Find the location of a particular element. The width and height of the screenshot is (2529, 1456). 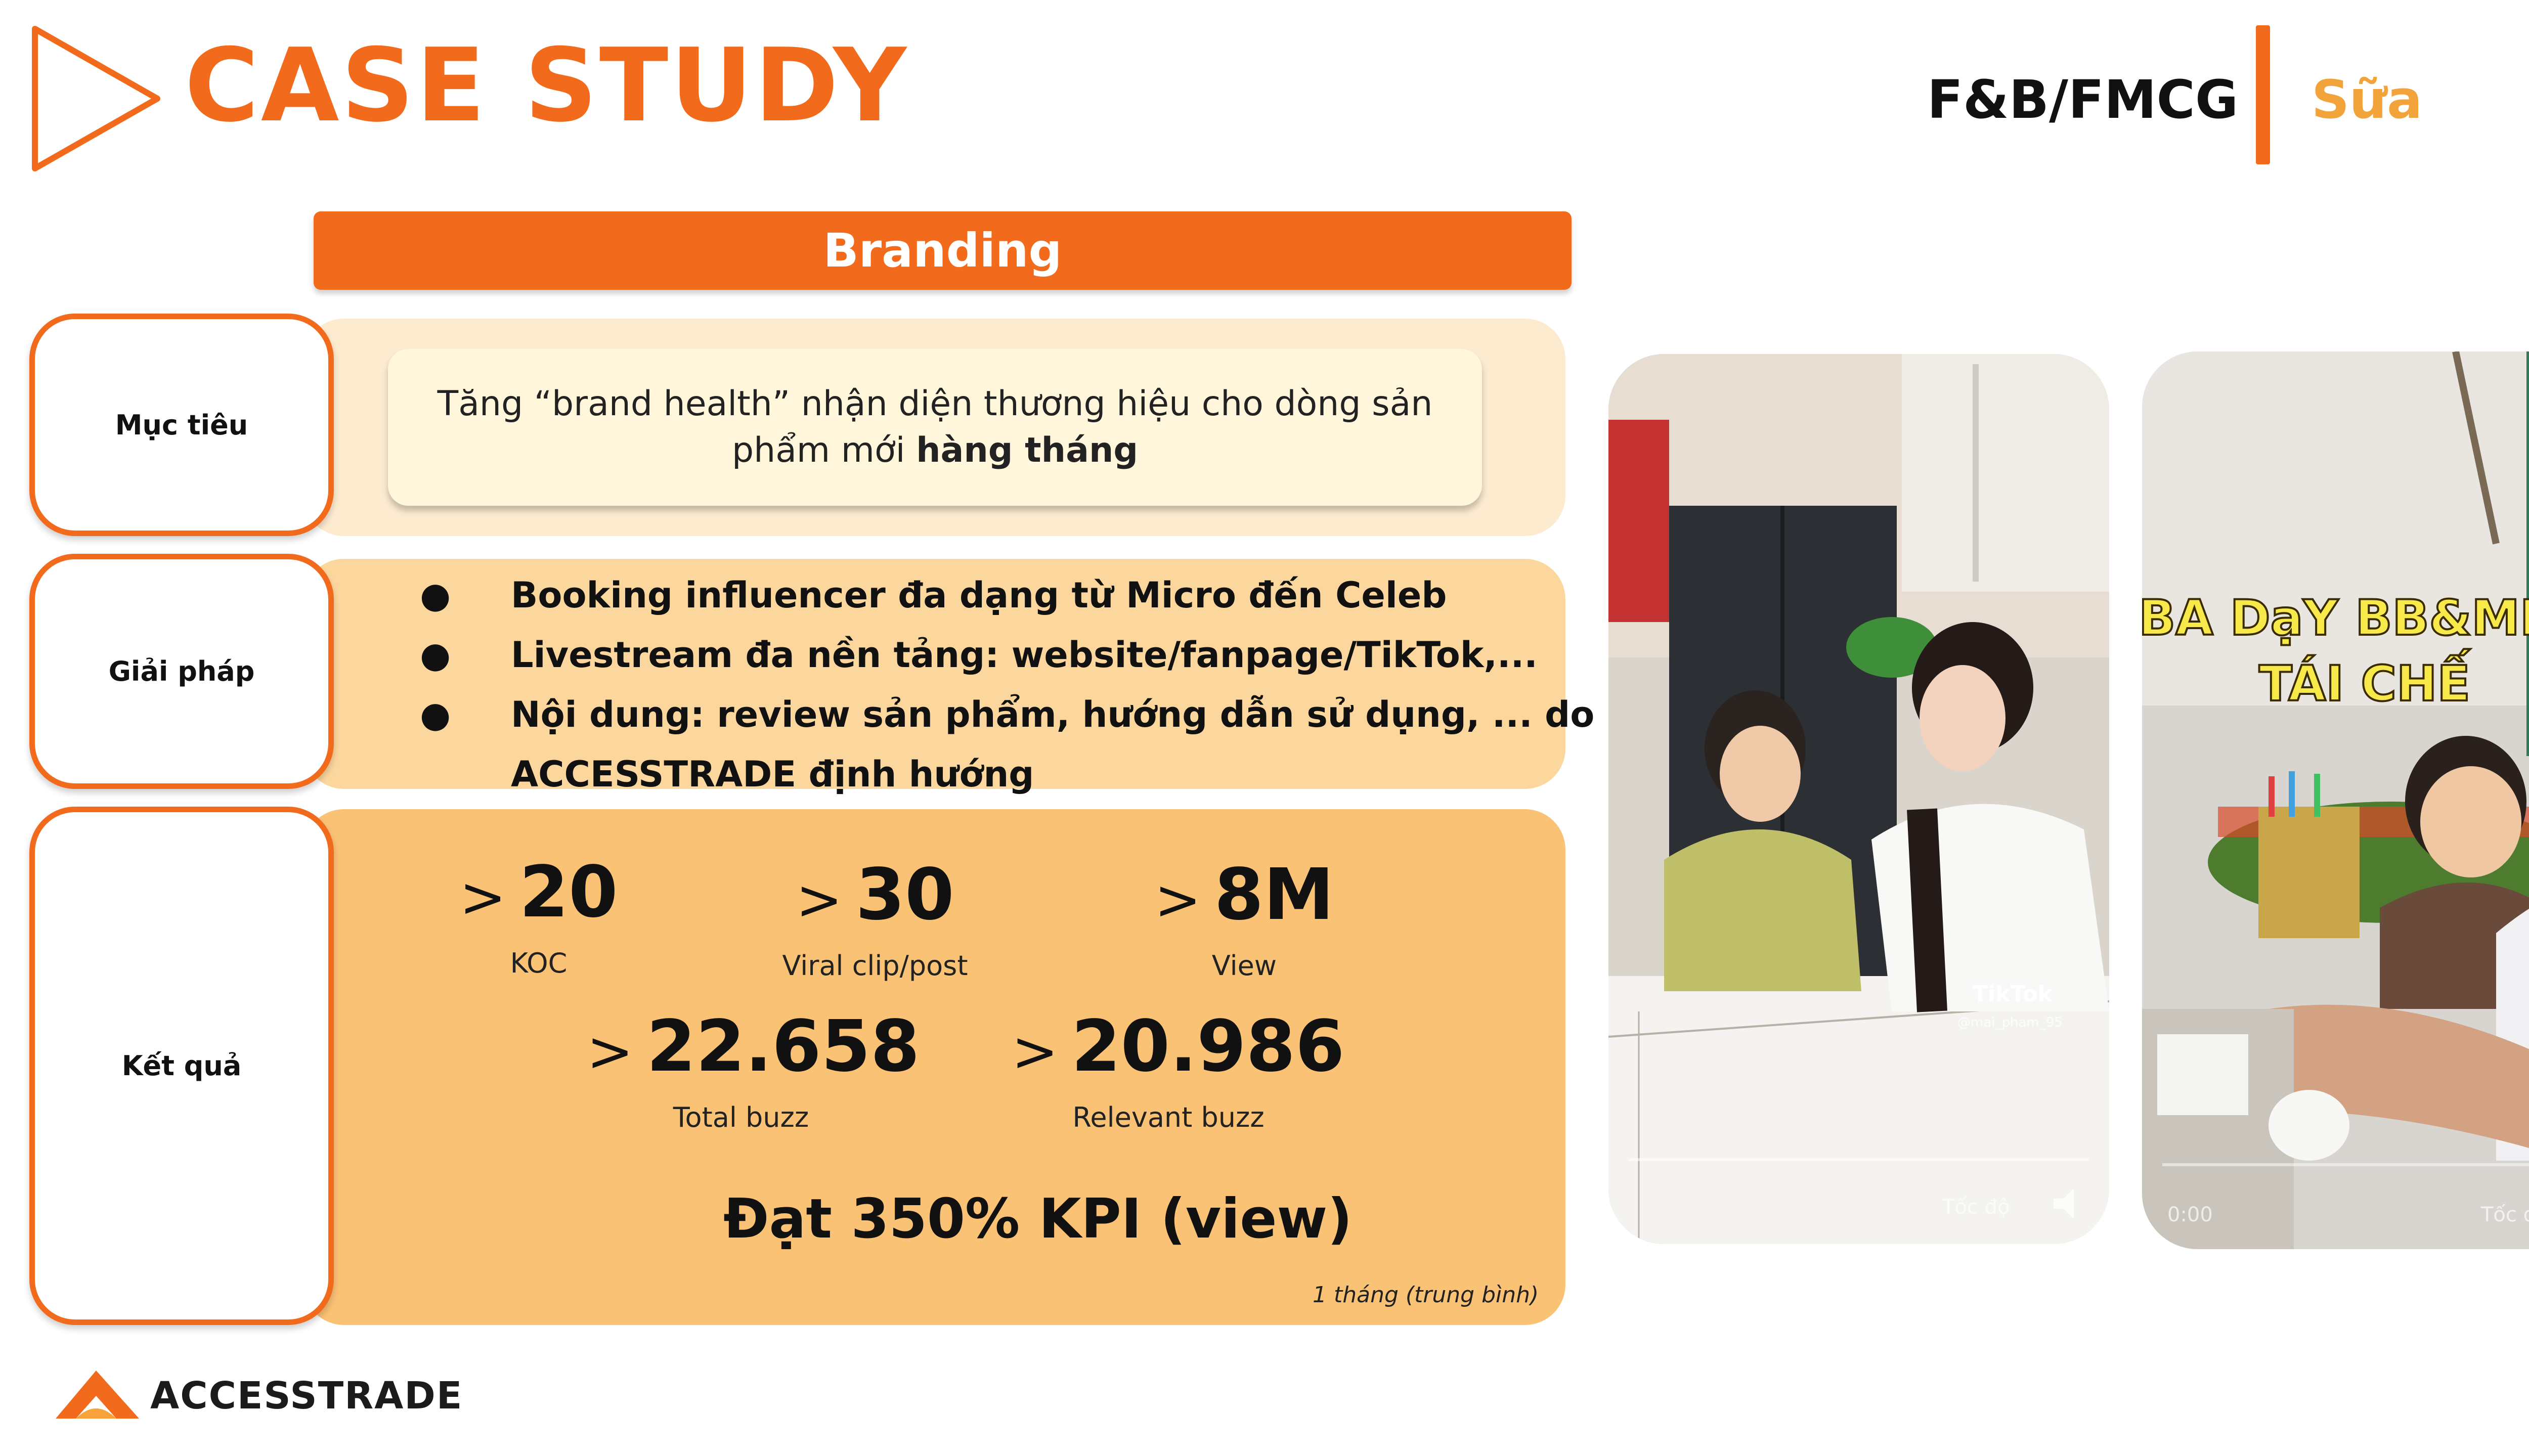

footnote: 1 tháng (trung bình) is located at coordinates (1426, 1295).